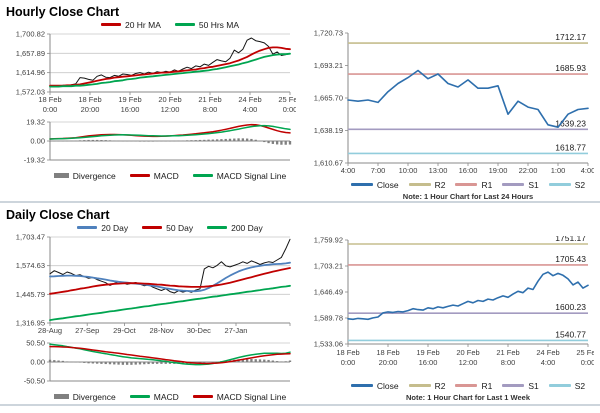 Image resolution: width=600 pixels, height=413 pixels. Describe the element at coordinates (378, 170) in the screenshot. I see `svg-text: 7:00` at that location.